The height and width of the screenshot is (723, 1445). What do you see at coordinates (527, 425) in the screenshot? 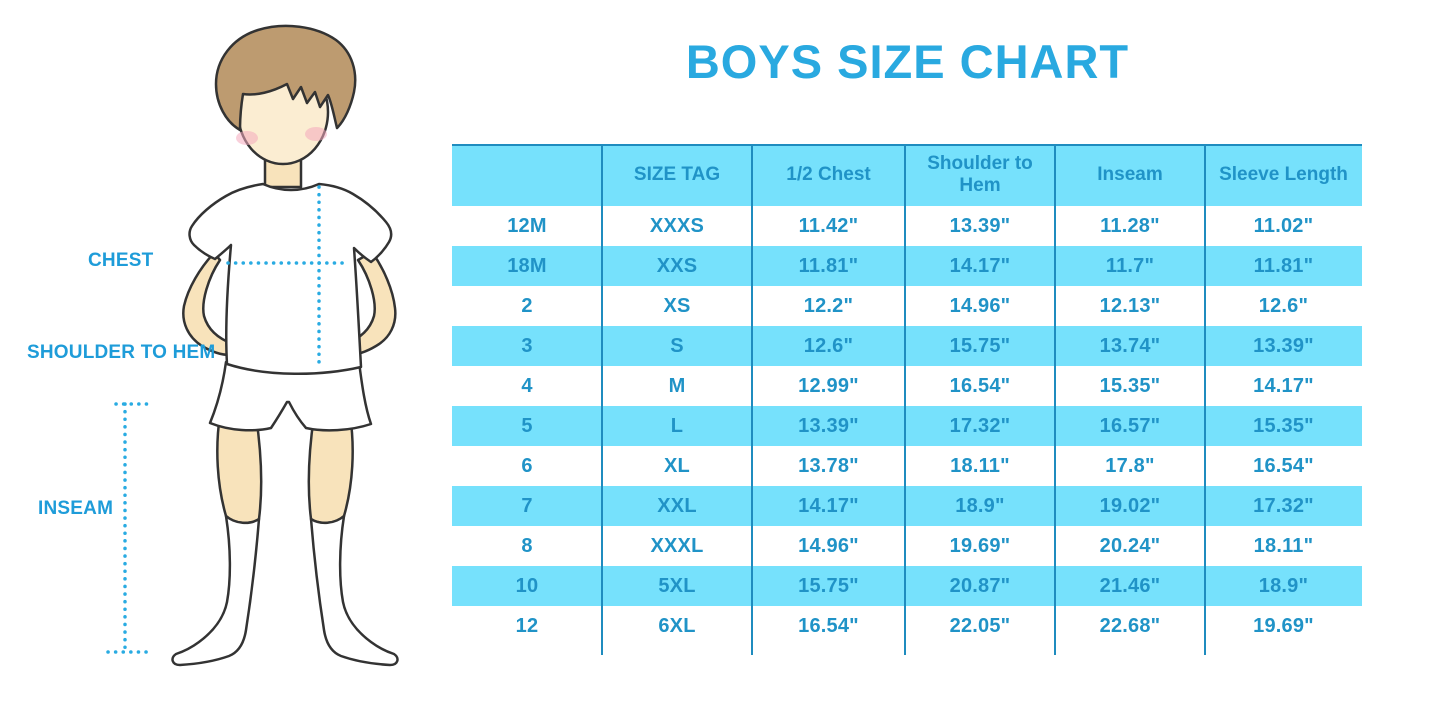
I see `table-cell: 5` at bounding box center [527, 425].